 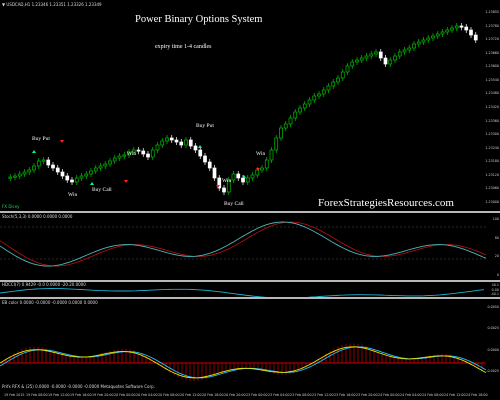 I want to click on cci-title: HDCCI(7) 0.9429 -0.0 0.0000 -20.20.0000, so click(x=44, y=284).